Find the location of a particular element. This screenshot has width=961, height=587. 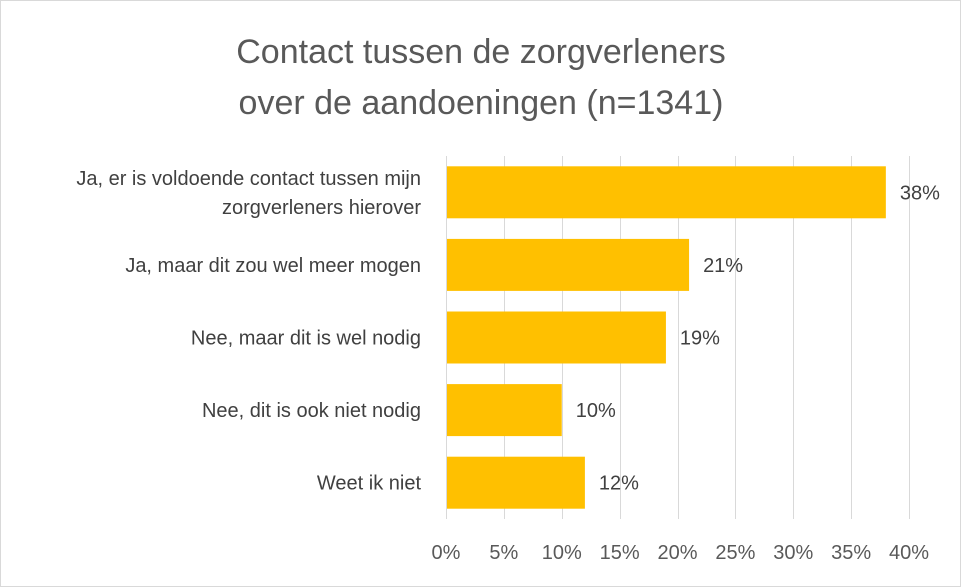

data-label-3: 19% is located at coordinates (700, 339).